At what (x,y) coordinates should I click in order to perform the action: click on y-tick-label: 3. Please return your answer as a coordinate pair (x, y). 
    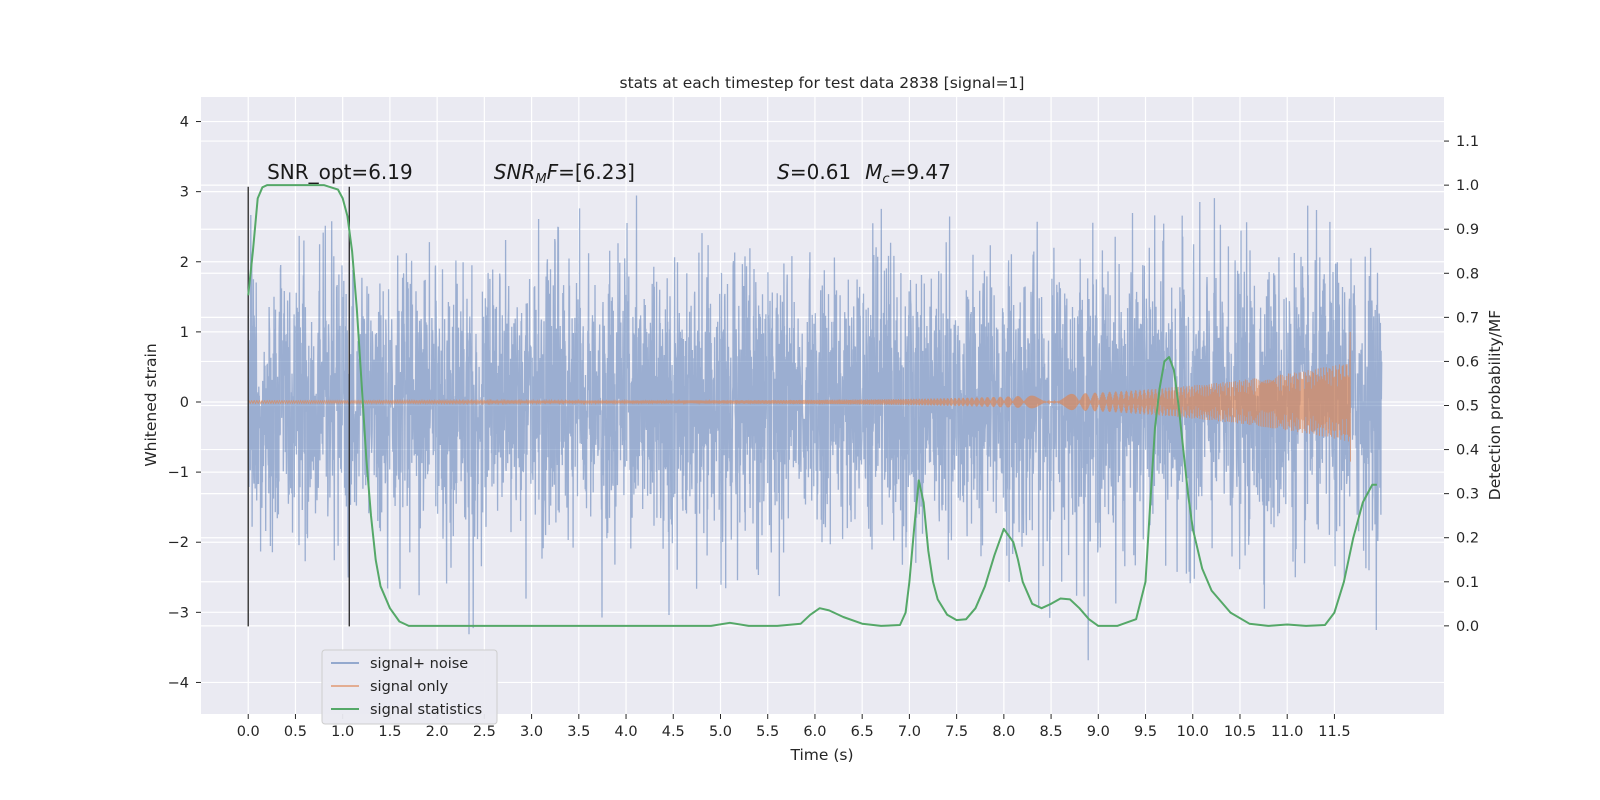
    Looking at the image, I should click on (184, 193).